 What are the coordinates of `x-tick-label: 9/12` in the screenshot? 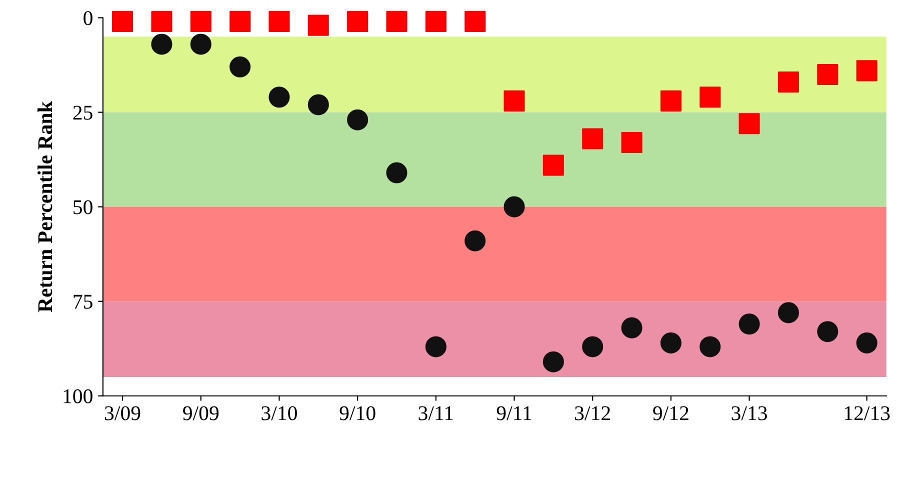 It's located at (670, 413).